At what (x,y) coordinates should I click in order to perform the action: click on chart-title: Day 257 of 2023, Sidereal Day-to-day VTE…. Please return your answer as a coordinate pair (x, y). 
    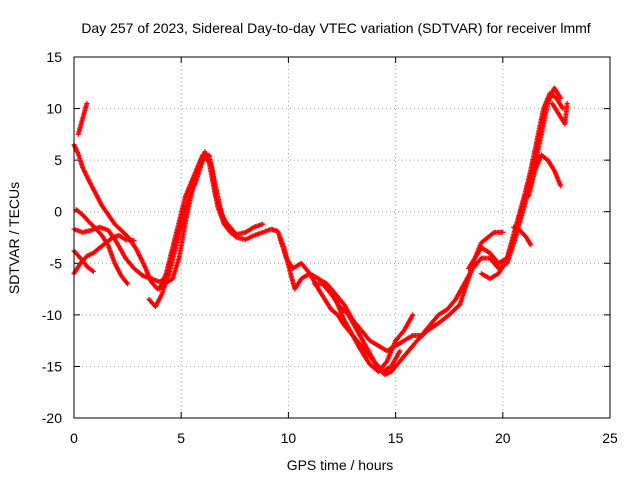
    Looking at the image, I should click on (335, 28).